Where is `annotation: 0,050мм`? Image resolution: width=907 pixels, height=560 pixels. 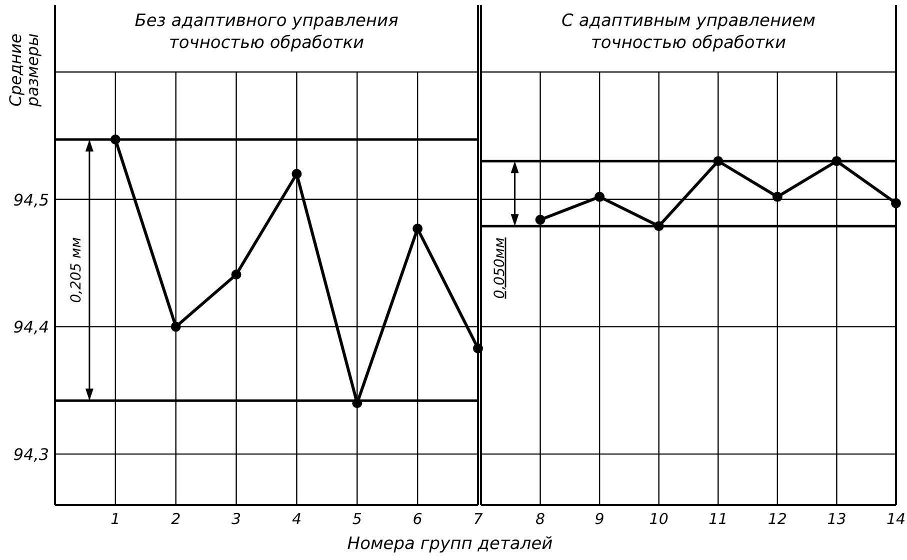 annotation: 0,050мм is located at coordinates (500, 268).